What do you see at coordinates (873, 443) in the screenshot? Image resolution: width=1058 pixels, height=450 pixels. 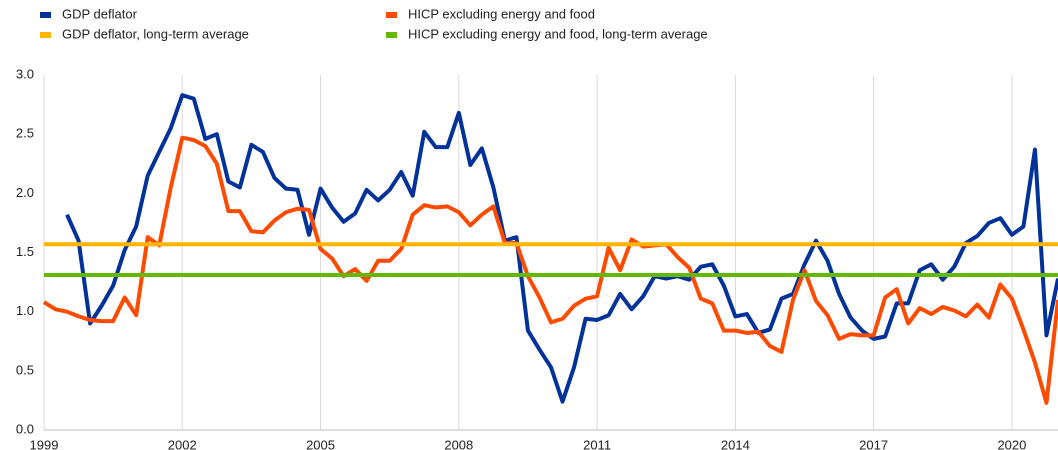 I see `x-tick-label: 2017` at bounding box center [873, 443].